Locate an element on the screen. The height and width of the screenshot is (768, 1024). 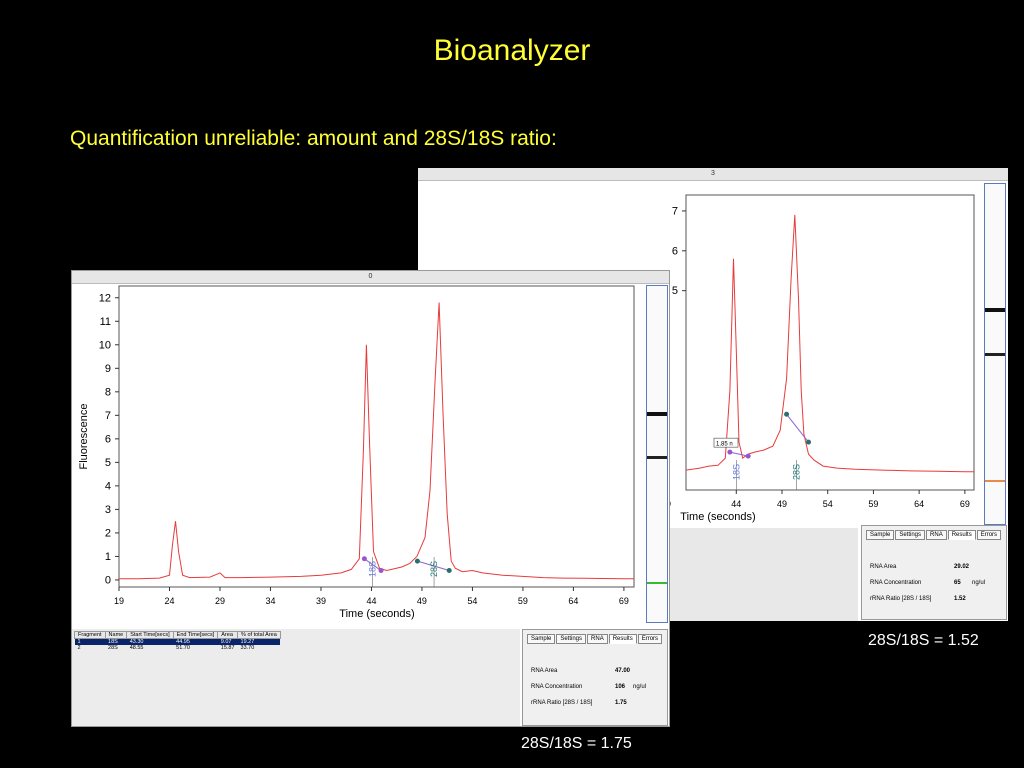
results-value: 65 is located at coordinates (957, 583).